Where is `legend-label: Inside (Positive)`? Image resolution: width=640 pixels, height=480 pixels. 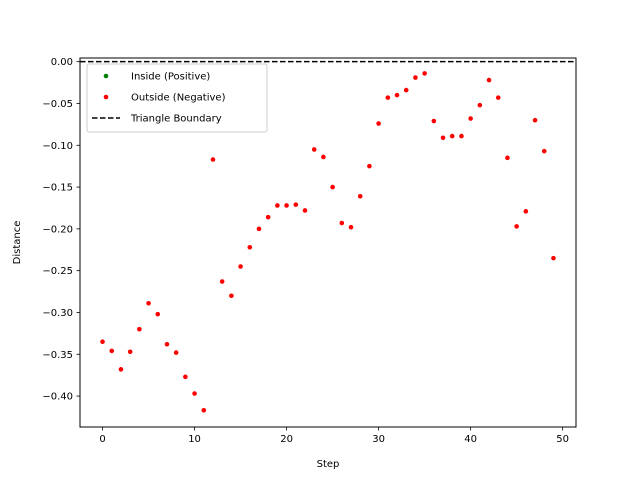
legend-label: Inside (Positive) is located at coordinates (170, 77).